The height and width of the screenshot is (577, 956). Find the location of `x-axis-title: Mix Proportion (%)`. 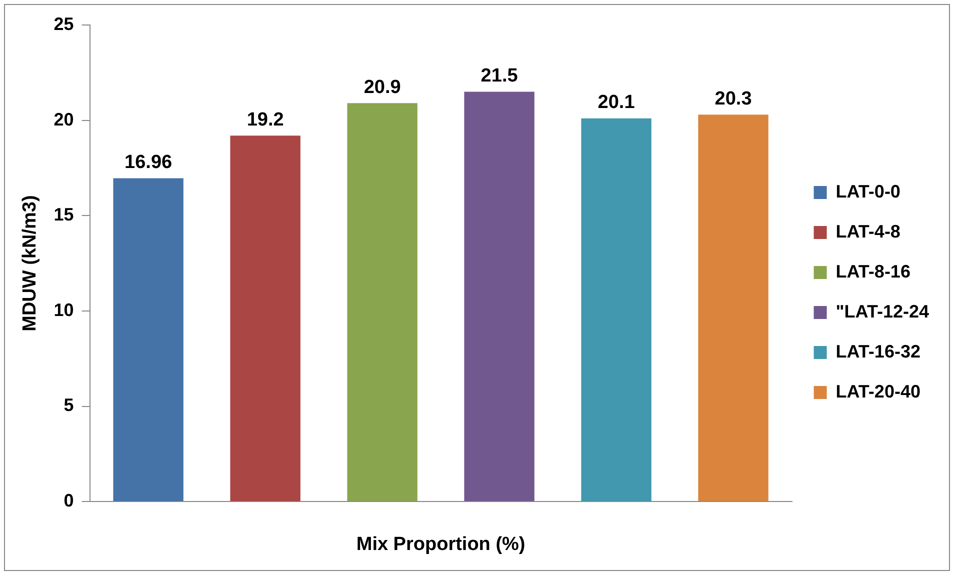

x-axis-title: Mix Proportion (%) is located at coordinates (441, 544).